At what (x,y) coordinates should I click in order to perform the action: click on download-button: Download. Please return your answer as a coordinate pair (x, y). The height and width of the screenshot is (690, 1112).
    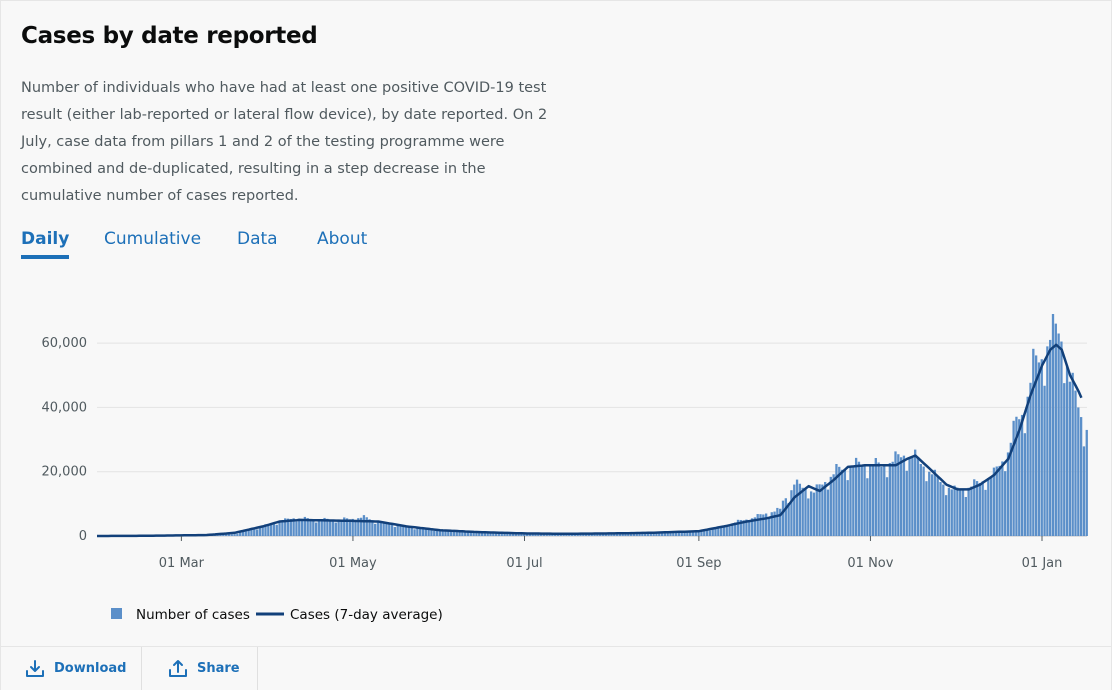
    Looking at the image, I should click on (75, 668).